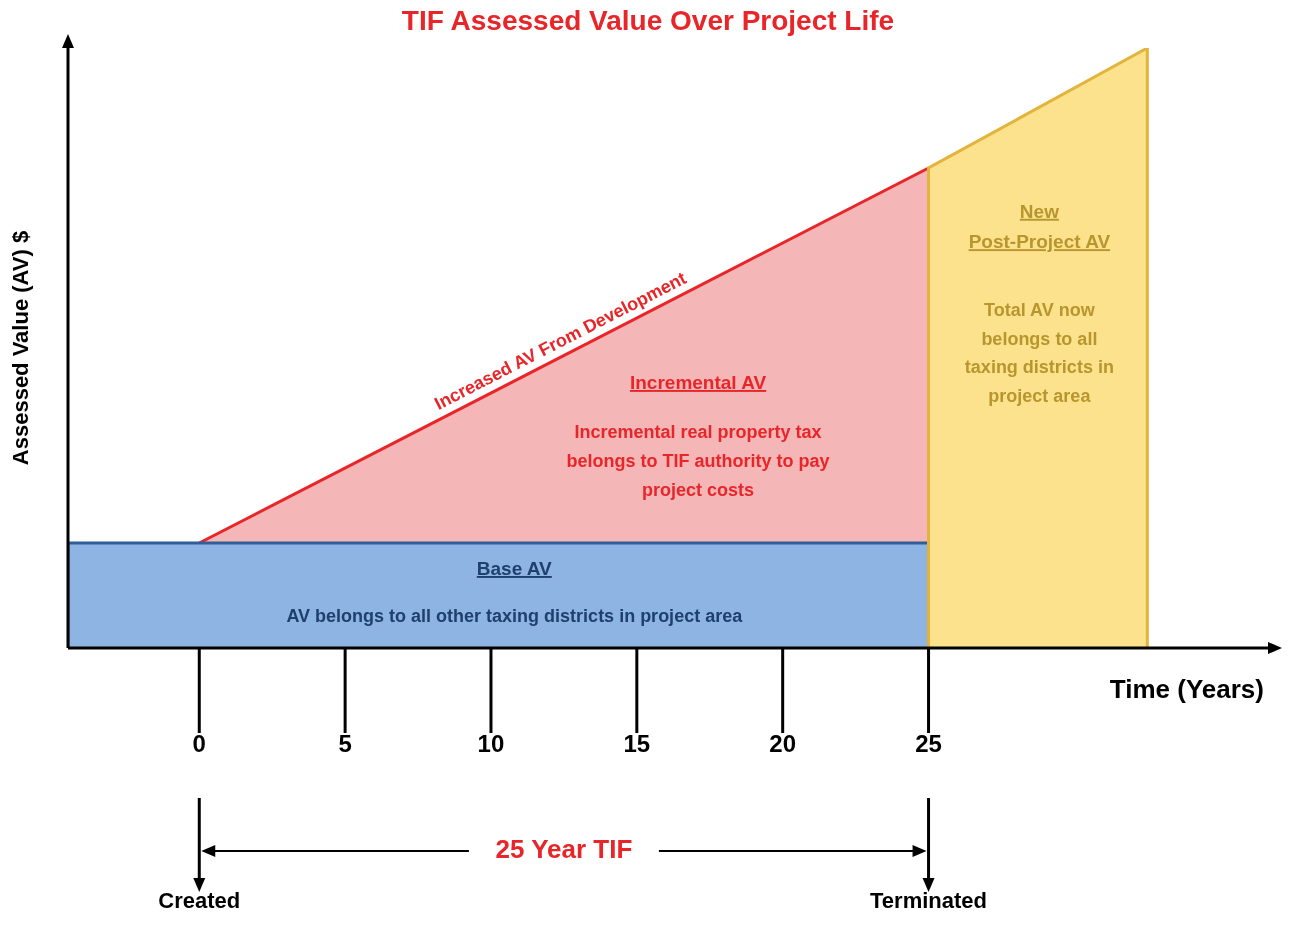  I want to click on x-tick-label: 25, so click(928, 744).